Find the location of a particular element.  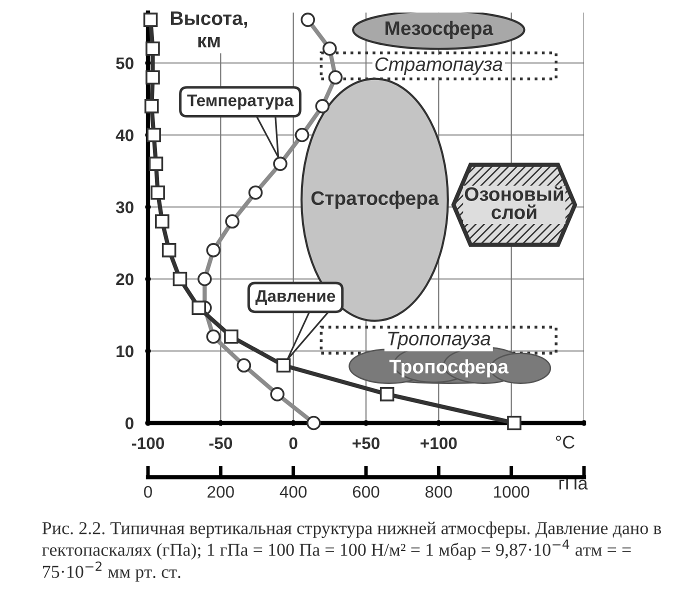

x2-tick-label: 800 is located at coordinates (438, 492).